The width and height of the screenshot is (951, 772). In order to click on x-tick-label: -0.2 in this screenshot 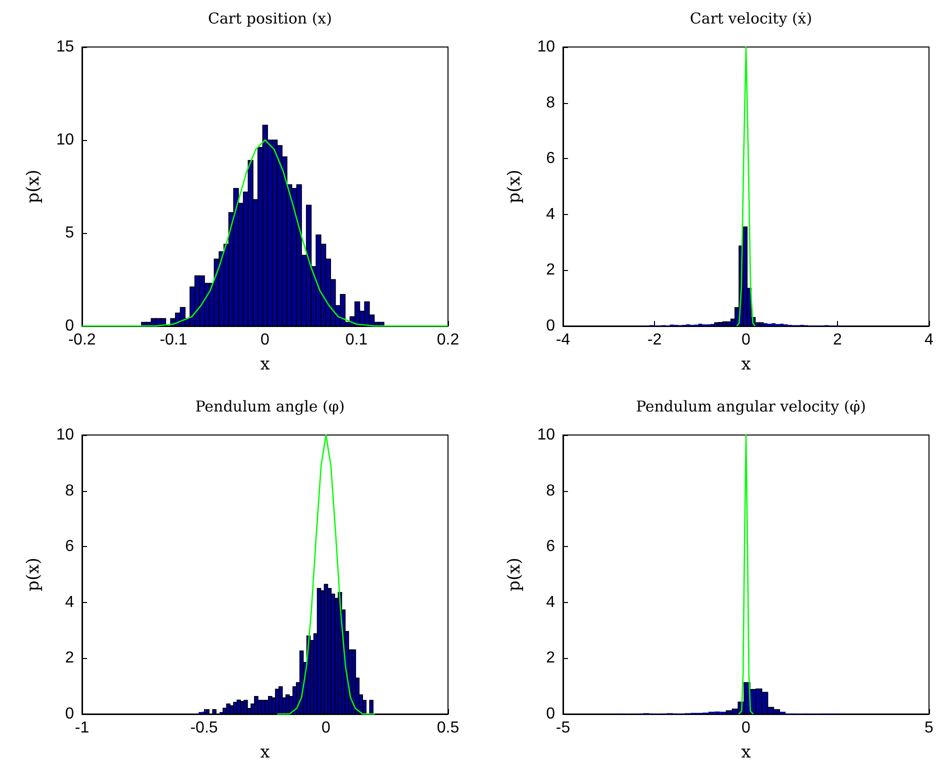, I will do `click(82, 340)`.